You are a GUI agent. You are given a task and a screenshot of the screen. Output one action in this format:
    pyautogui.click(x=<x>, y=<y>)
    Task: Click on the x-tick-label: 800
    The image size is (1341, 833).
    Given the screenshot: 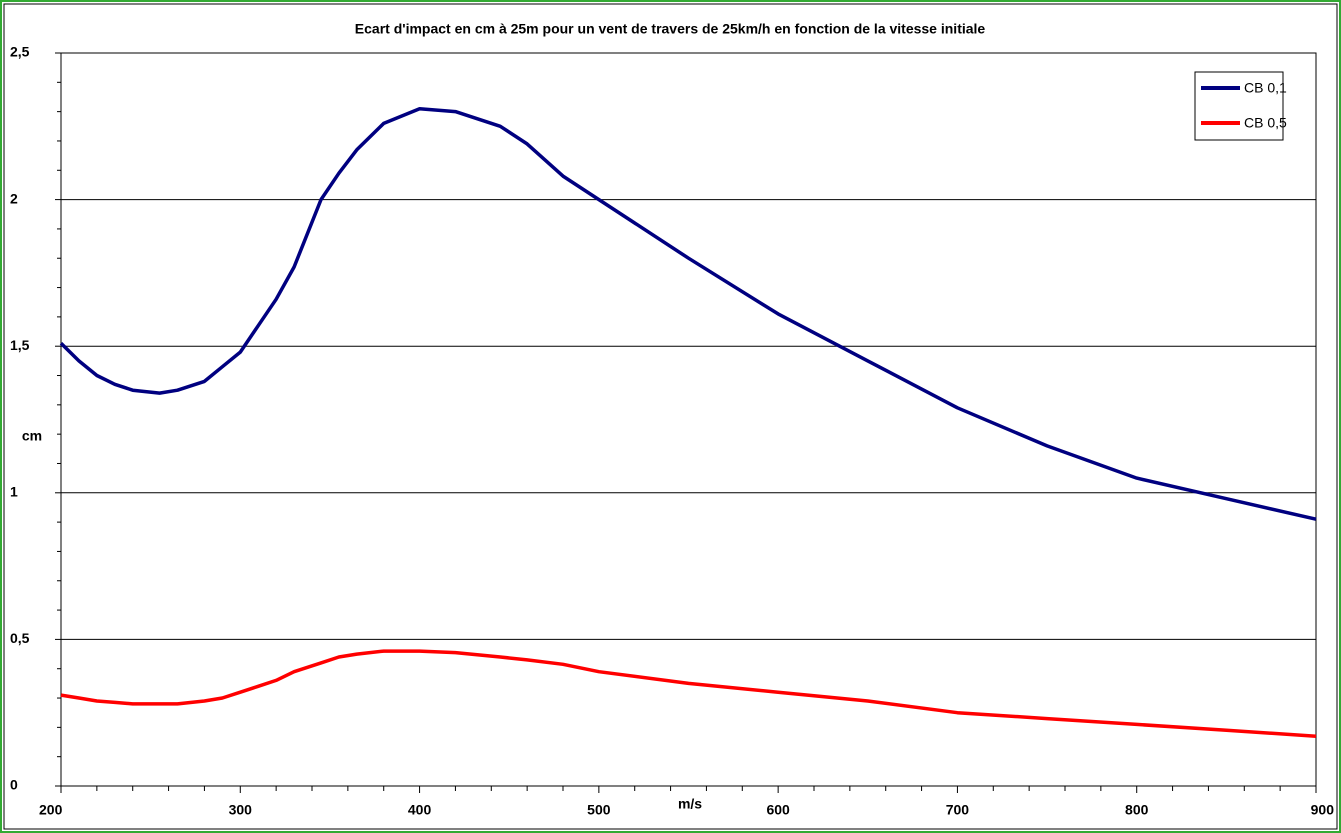 What is the action you would take?
    pyautogui.click(x=1137, y=810)
    